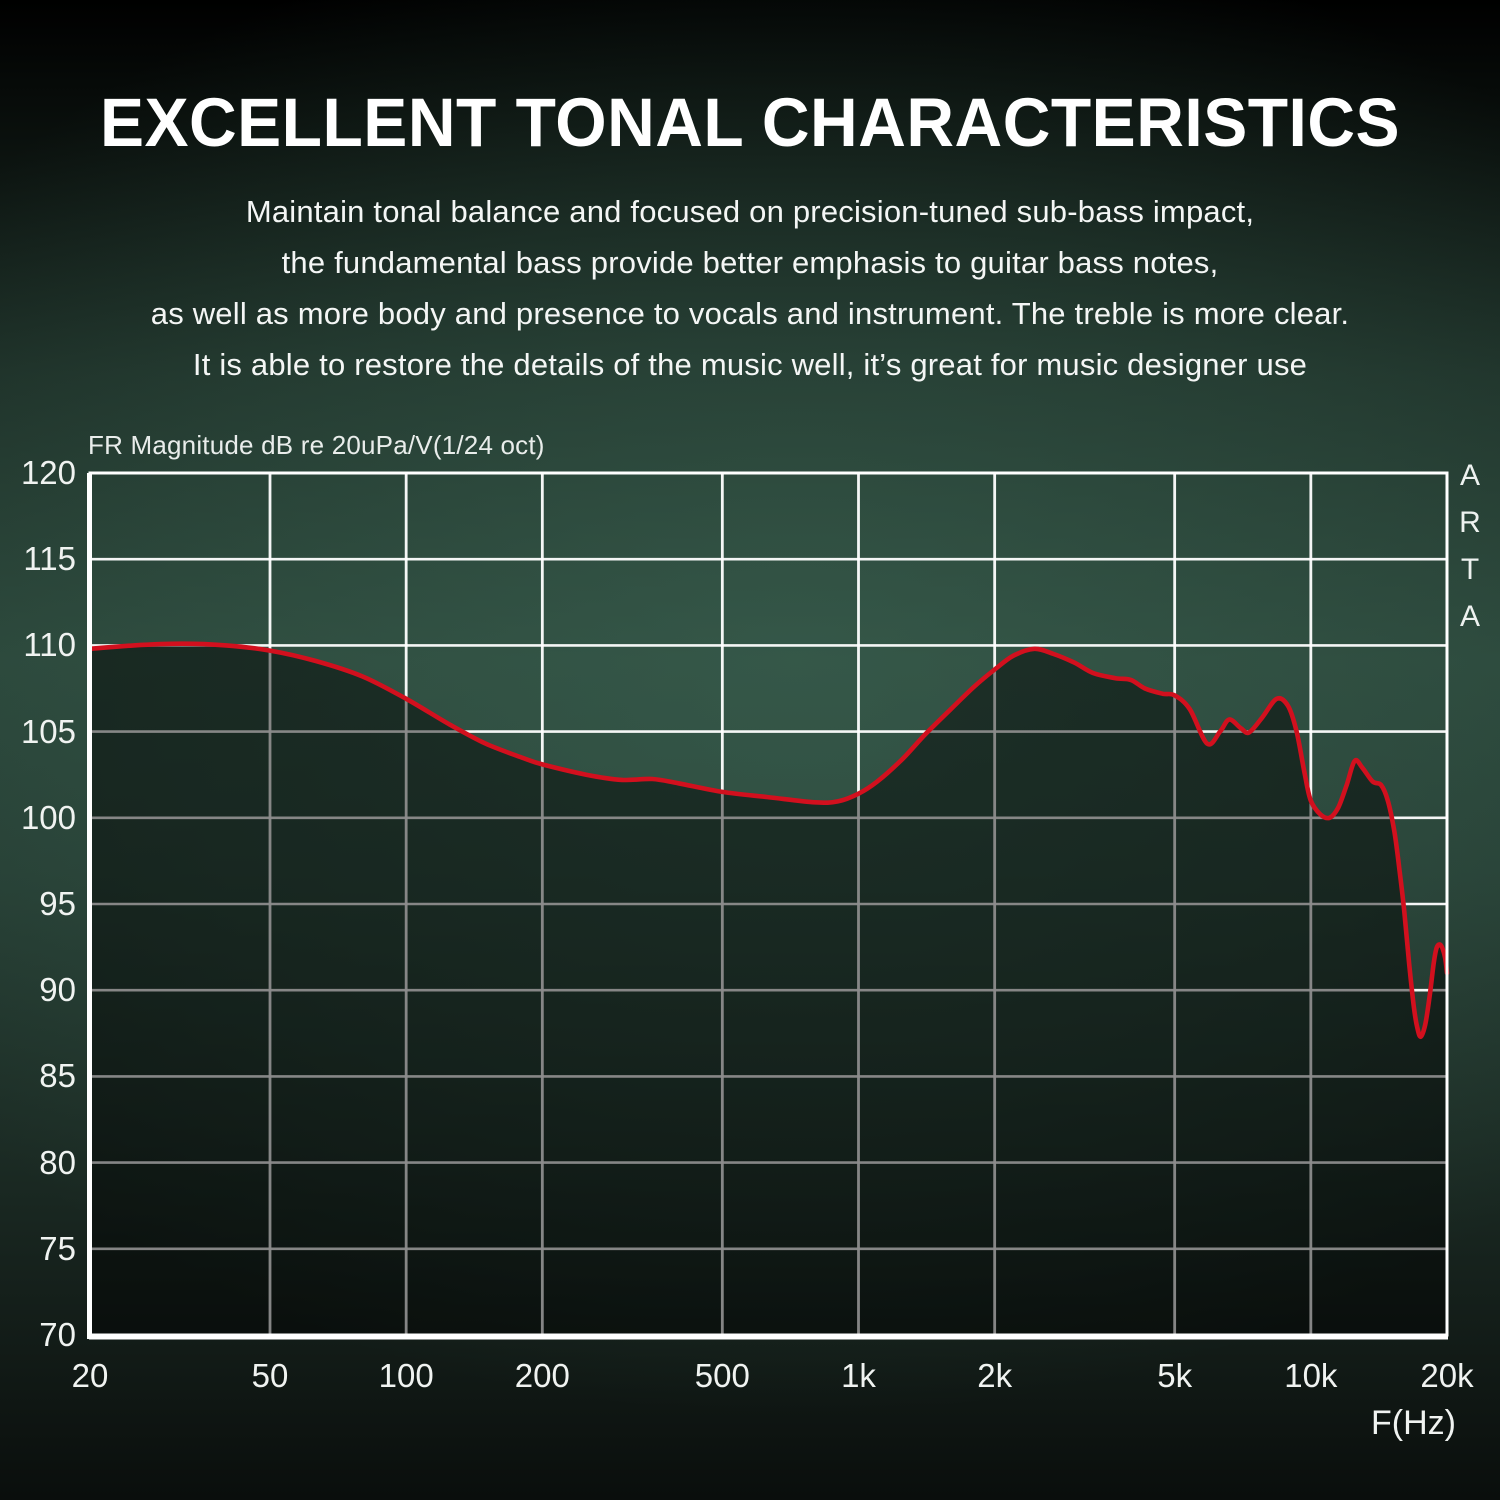 The image size is (1500, 1500). Describe the element at coordinates (750, 122) in the screenshot. I see `page-title: EXCELLENT TONAL CHARACTERISTICS` at that location.